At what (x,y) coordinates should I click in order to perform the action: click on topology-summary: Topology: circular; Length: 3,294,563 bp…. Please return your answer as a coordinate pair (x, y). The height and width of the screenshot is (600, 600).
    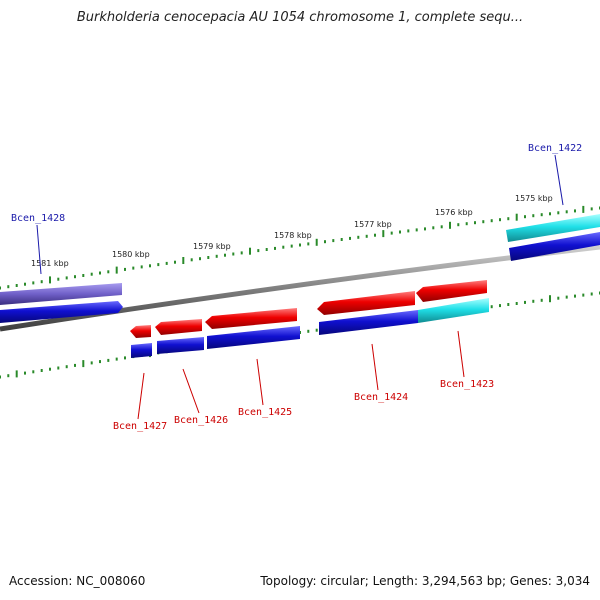
    Looking at the image, I should click on (425, 581).